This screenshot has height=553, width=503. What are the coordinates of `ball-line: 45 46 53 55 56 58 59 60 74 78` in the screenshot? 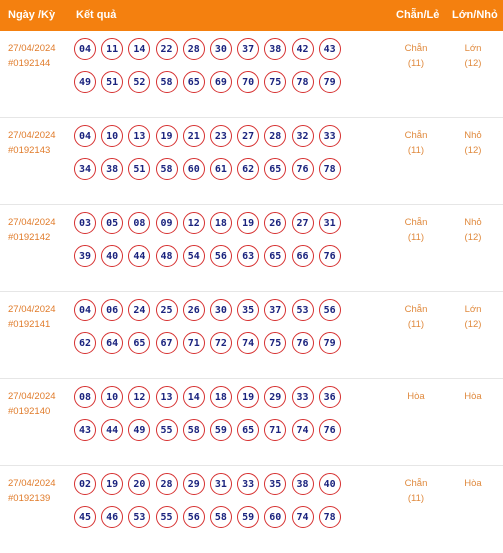 It's located at (219, 522).